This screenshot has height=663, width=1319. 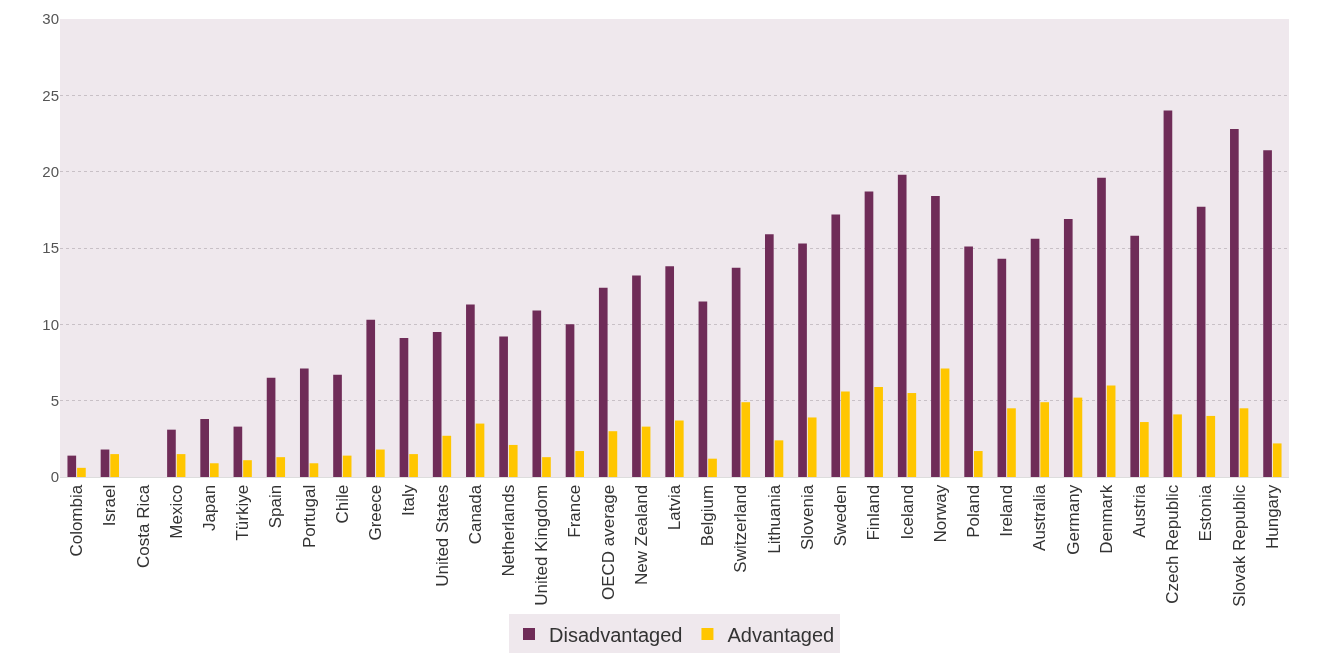 What do you see at coordinates (110, 505) in the screenshot?
I see `x-tick-label: Israel` at bounding box center [110, 505].